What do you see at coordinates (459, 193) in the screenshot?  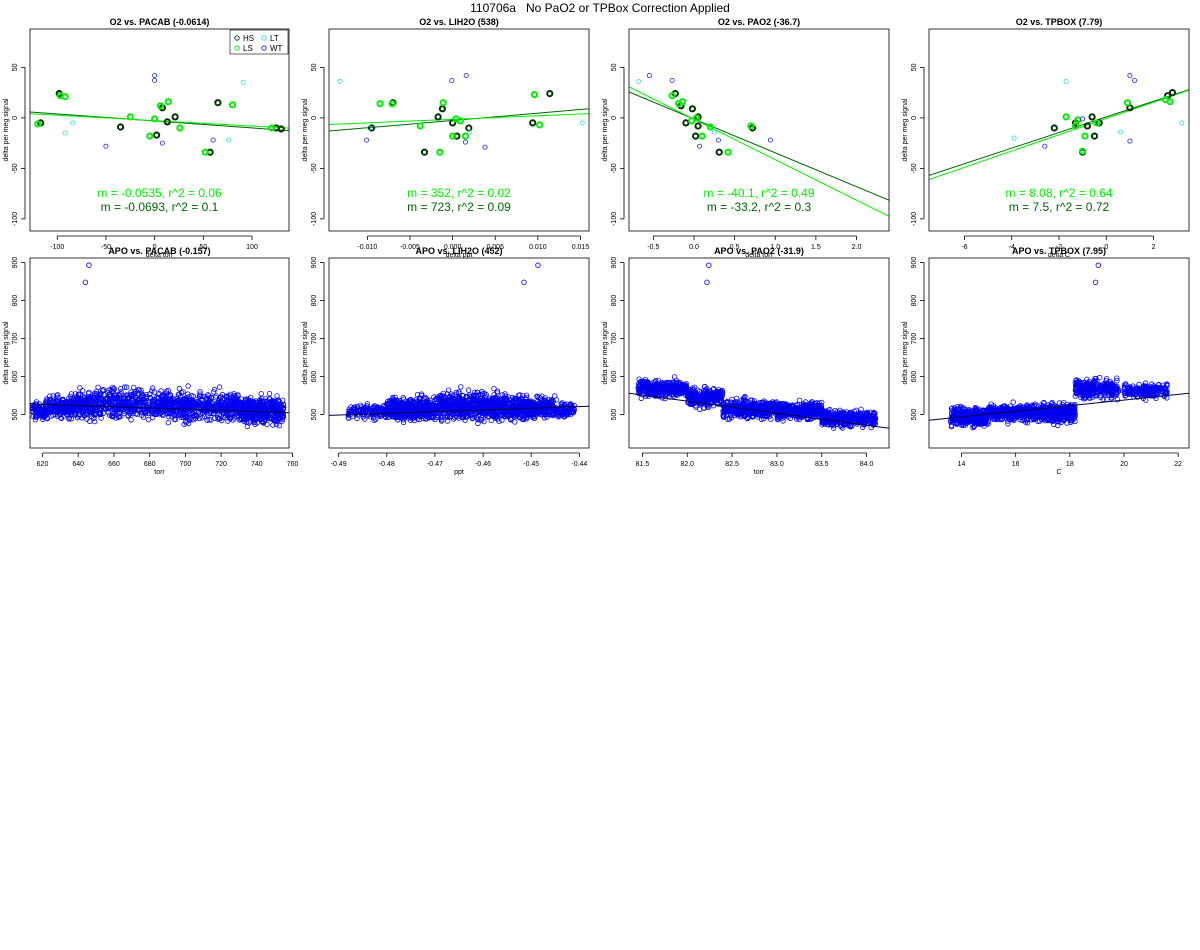 I see `fit-label: m = 352, r^2 = 0.02` at bounding box center [459, 193].